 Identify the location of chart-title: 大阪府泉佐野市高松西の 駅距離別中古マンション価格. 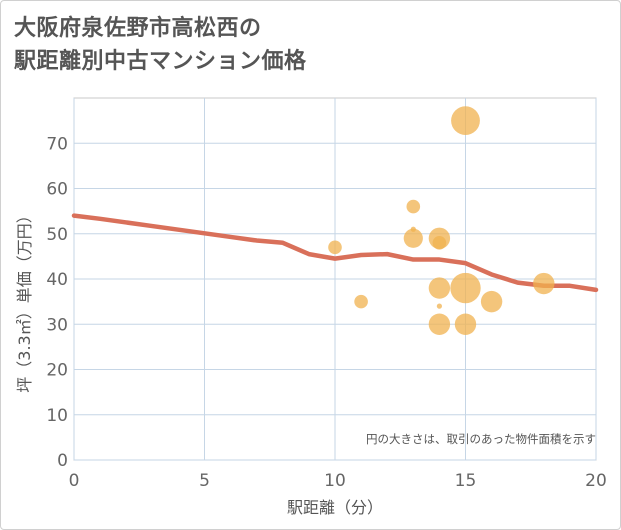
(160, 45).